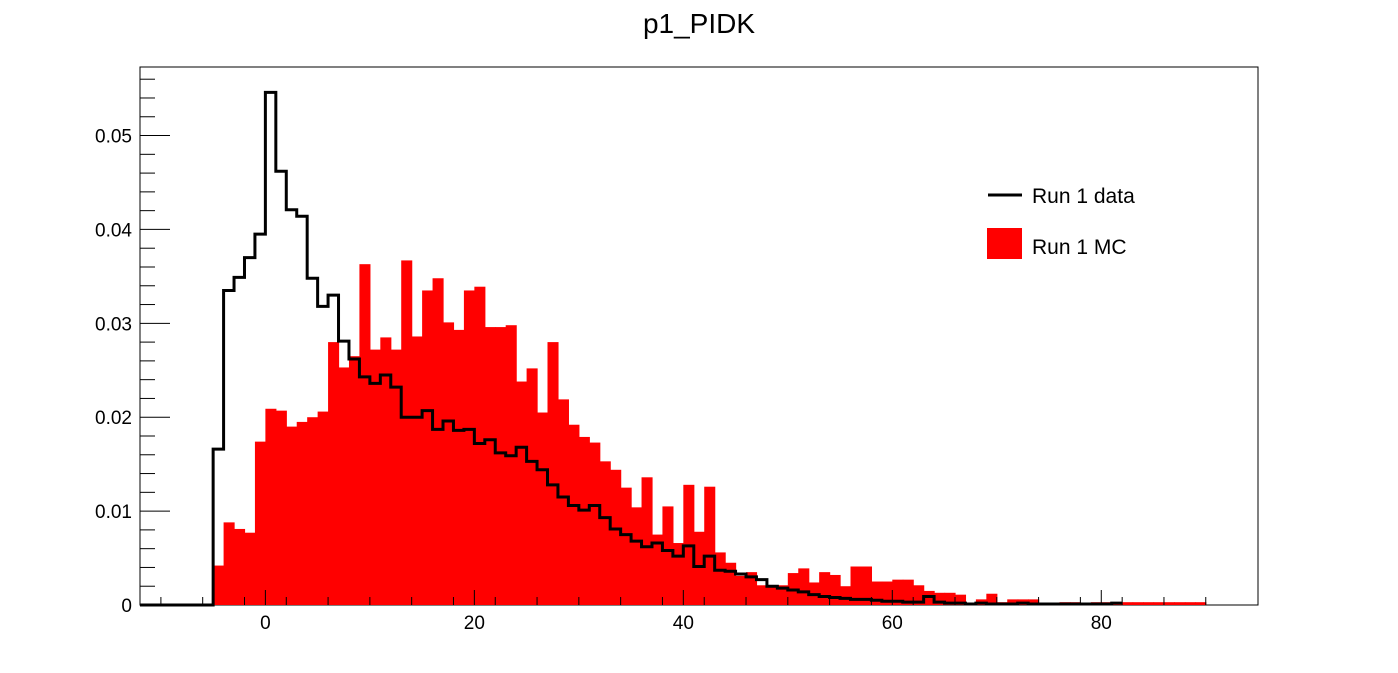 Image resolution: width=1398 pixels, height=673 pixels. I want to click on x-tick-label: 80, so click(1101, 623).